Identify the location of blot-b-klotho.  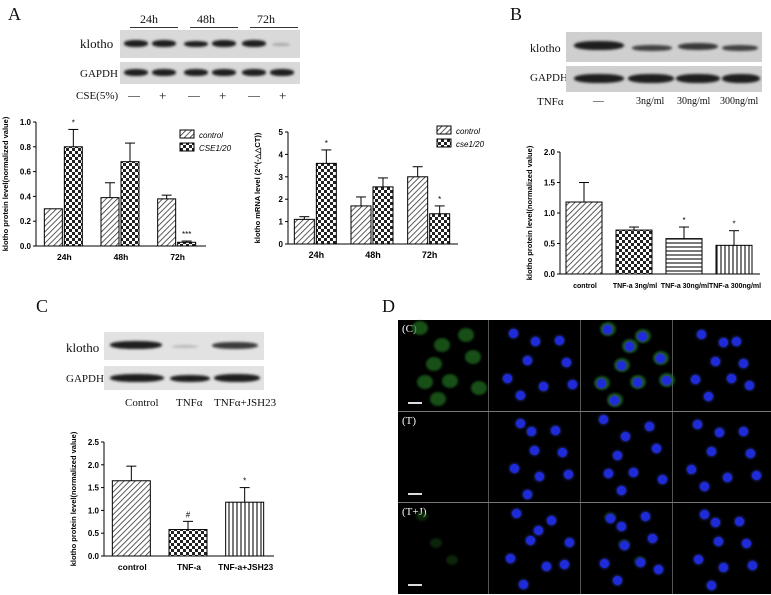
(664, 47).